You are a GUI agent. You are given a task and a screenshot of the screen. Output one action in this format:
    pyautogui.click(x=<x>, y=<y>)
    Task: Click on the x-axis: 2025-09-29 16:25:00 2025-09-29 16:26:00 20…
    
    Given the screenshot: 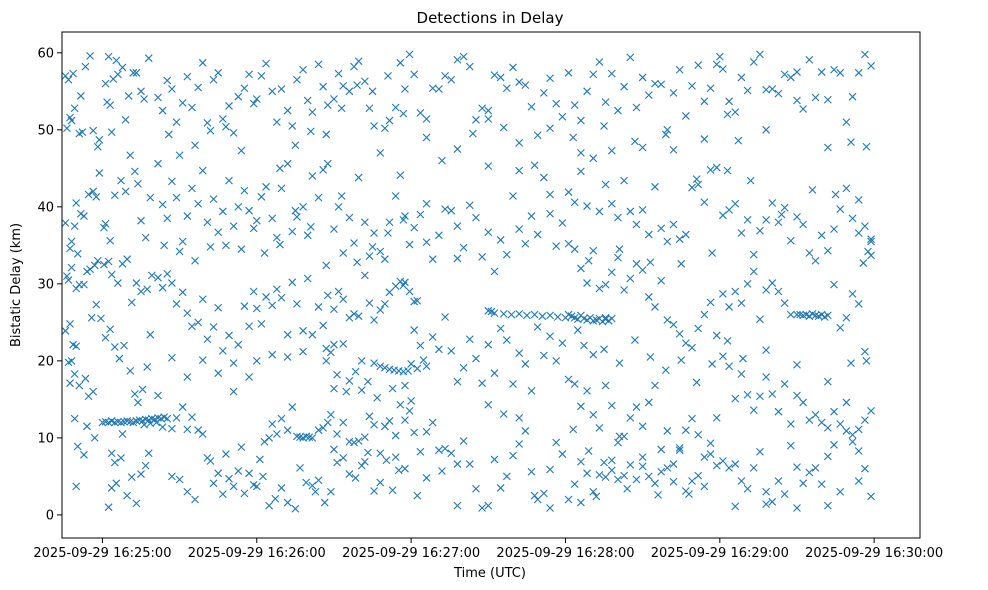 What is the action you would take?
    pyautogui.click(x=488, y=549)
    